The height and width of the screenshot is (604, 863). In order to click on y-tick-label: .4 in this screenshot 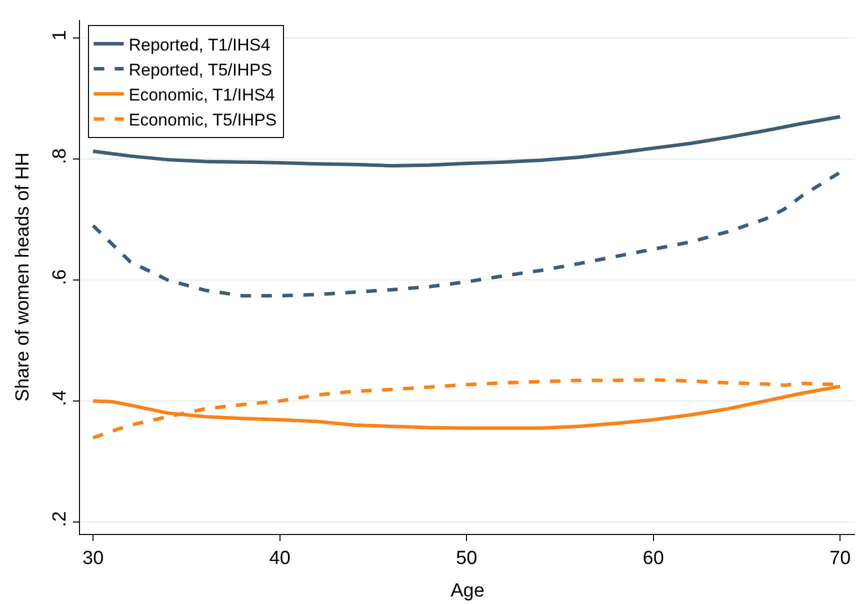, I will do `click(59, 398)`.